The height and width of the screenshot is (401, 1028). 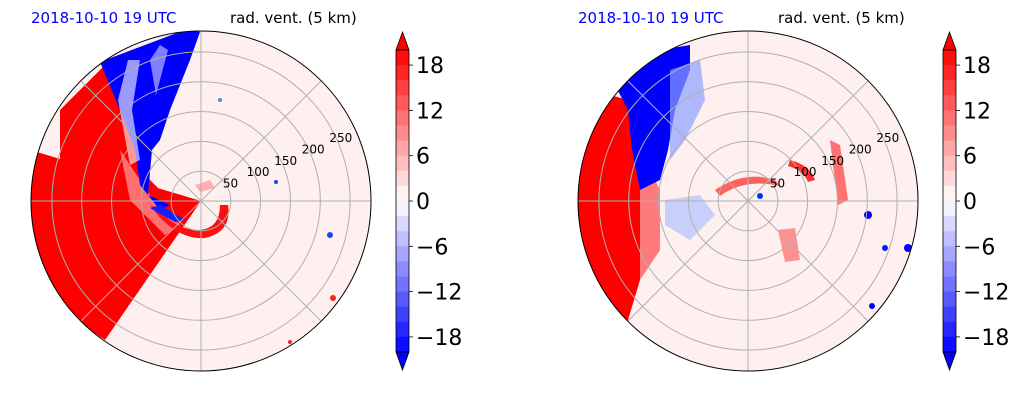 I want to click on right-red-arc, so click(x=747, y=186).